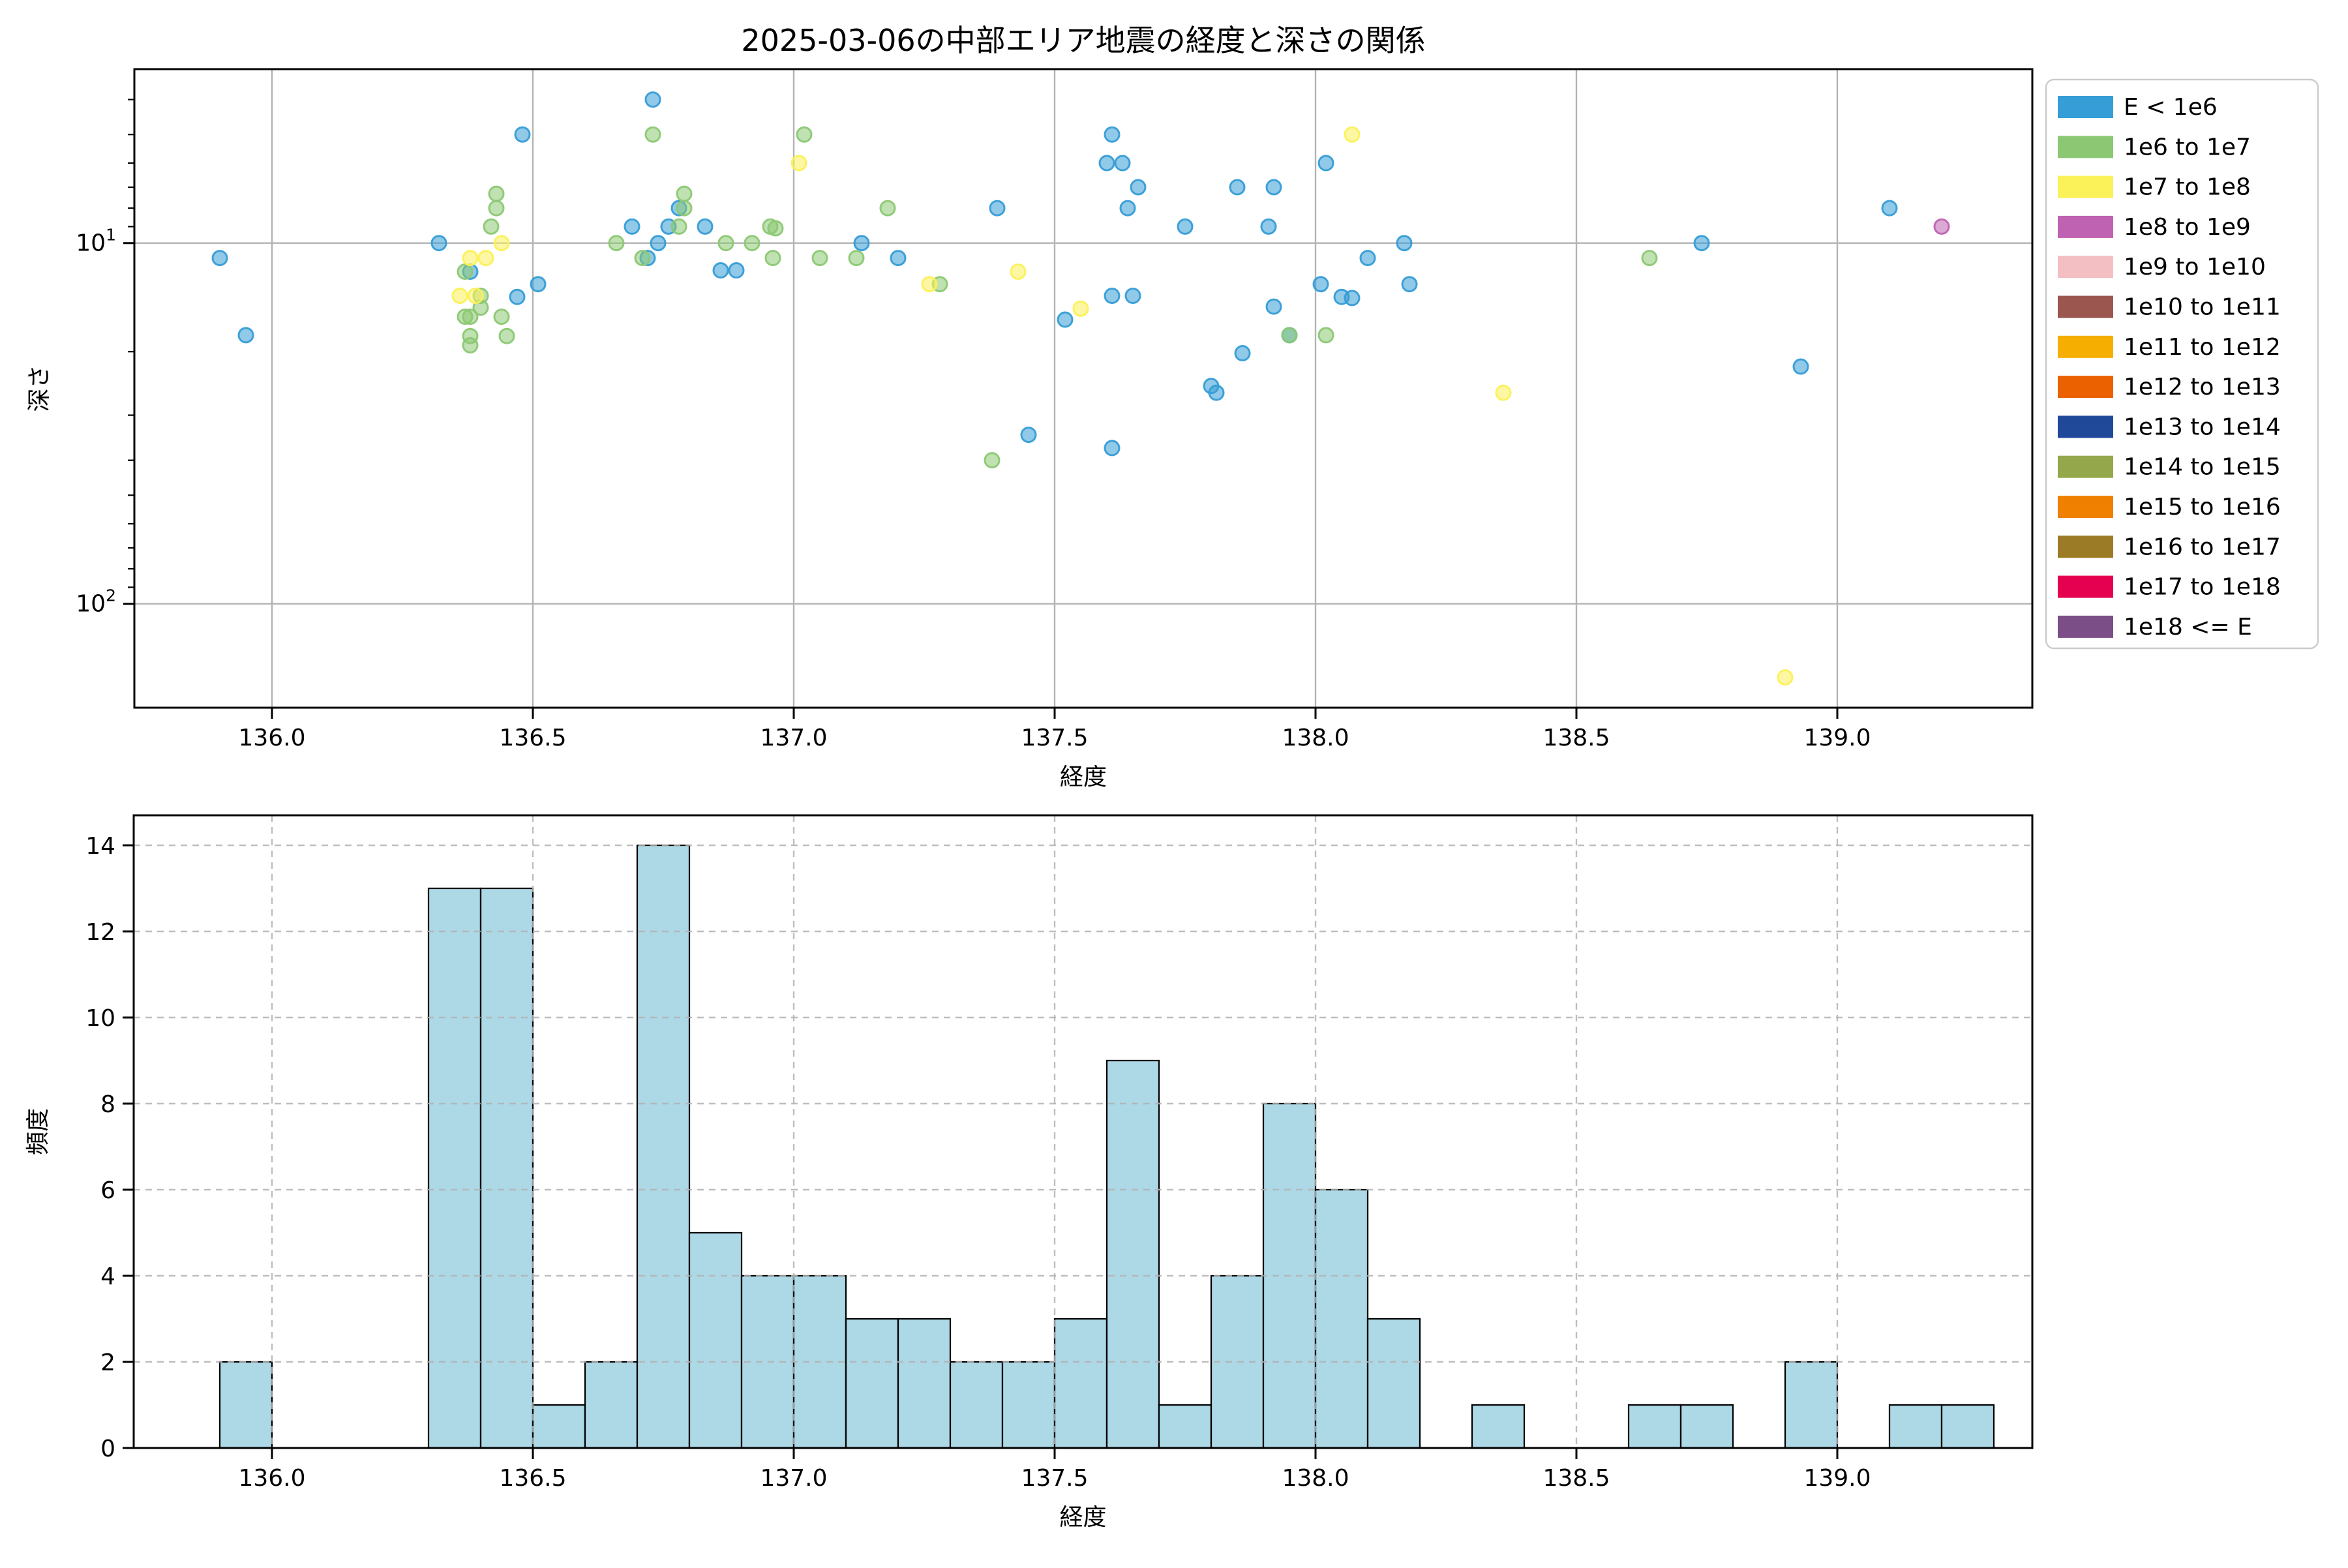 This screenshot has width=2348, height=1568. I want to click on y-tick-label: 10, so click(100, 1018).